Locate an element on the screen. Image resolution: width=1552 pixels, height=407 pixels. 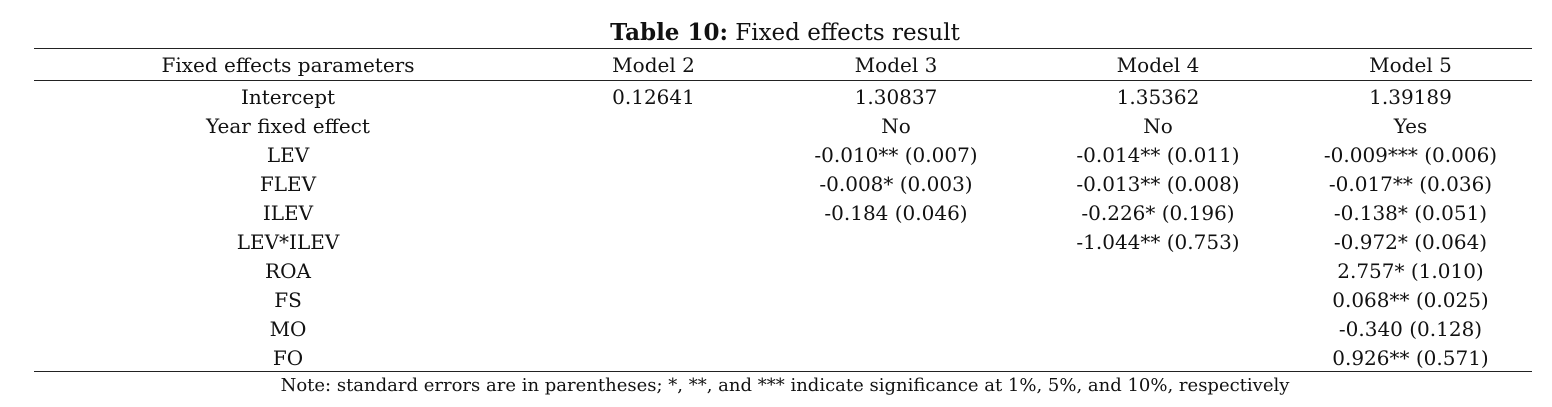
table-cell: -0.138* (0.051) is located at coordinates (1410, 213).